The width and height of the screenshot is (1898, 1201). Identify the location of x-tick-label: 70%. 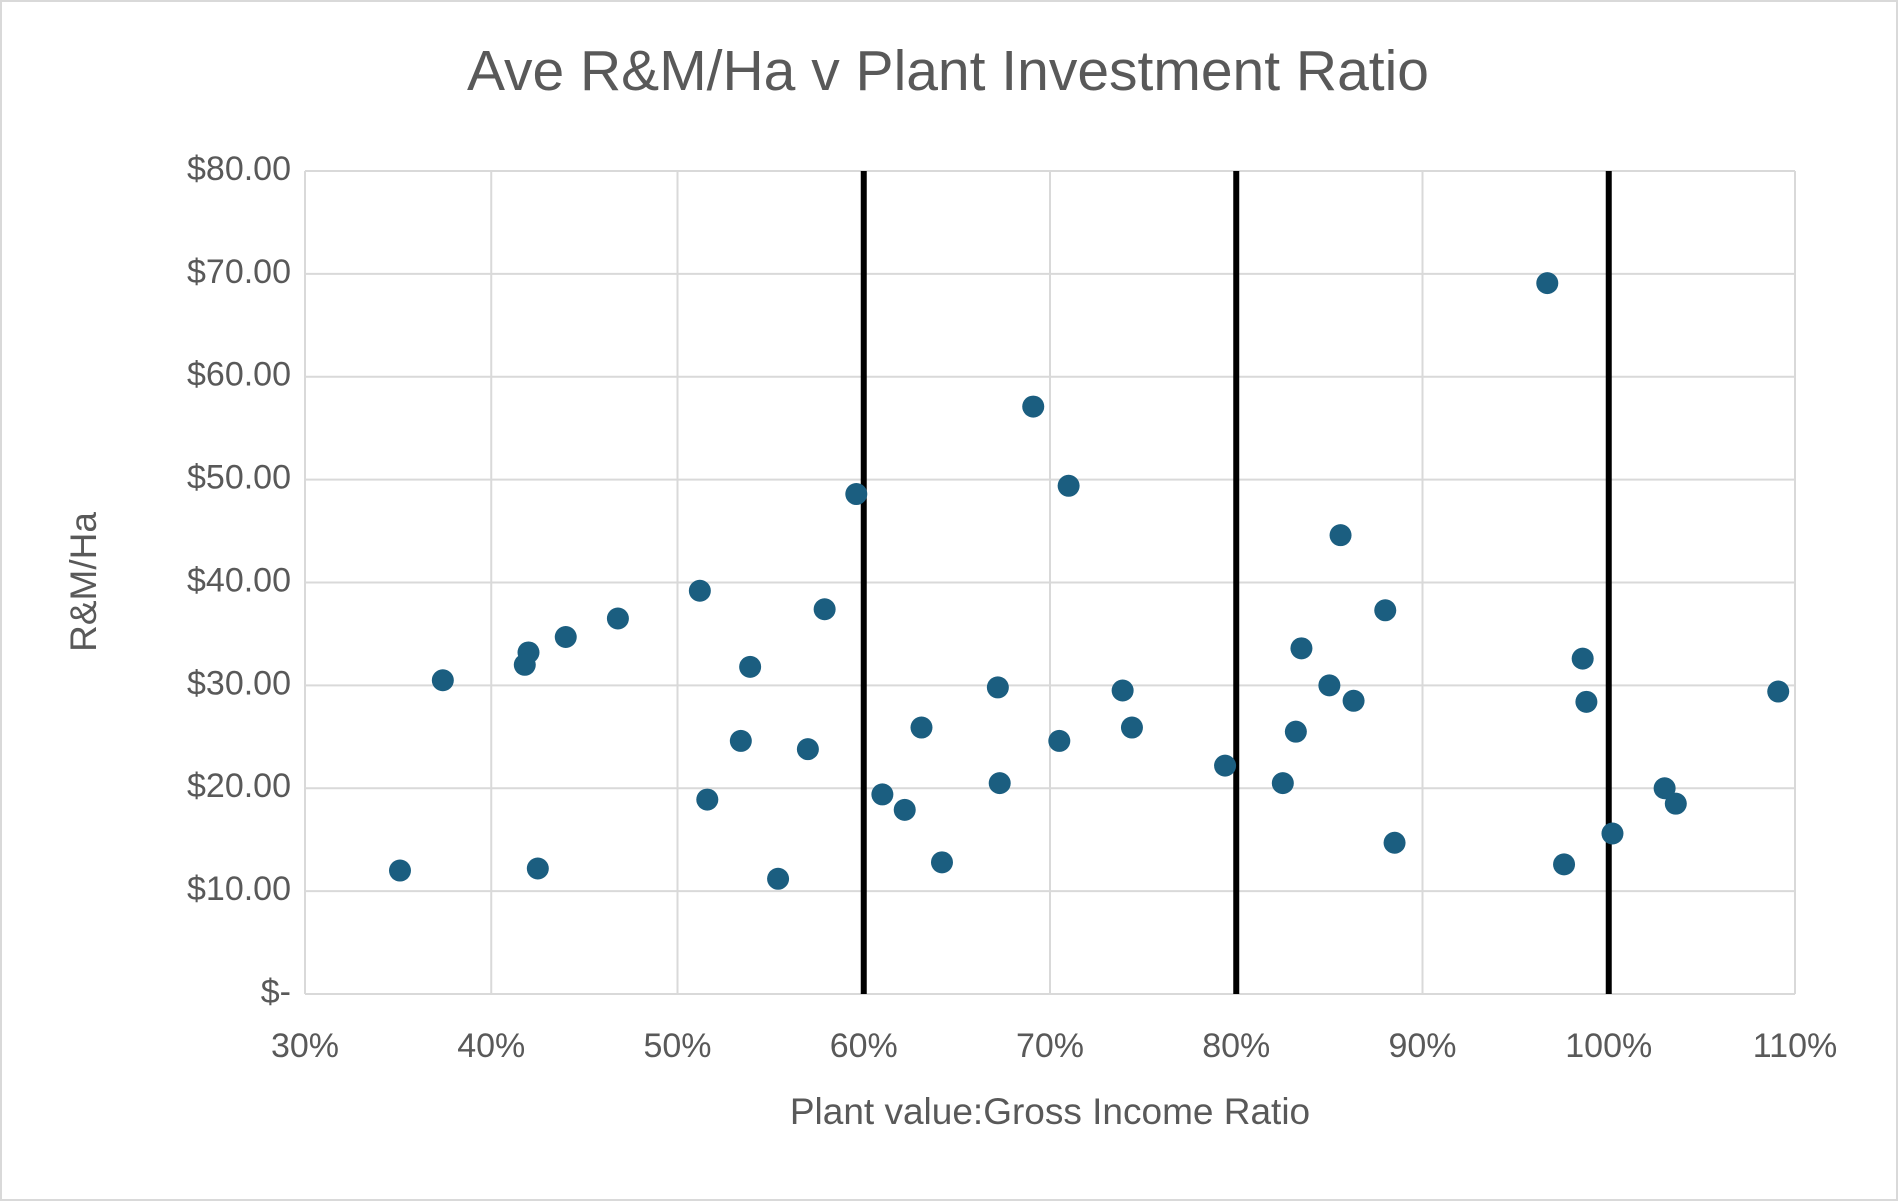
(1050, 1046).